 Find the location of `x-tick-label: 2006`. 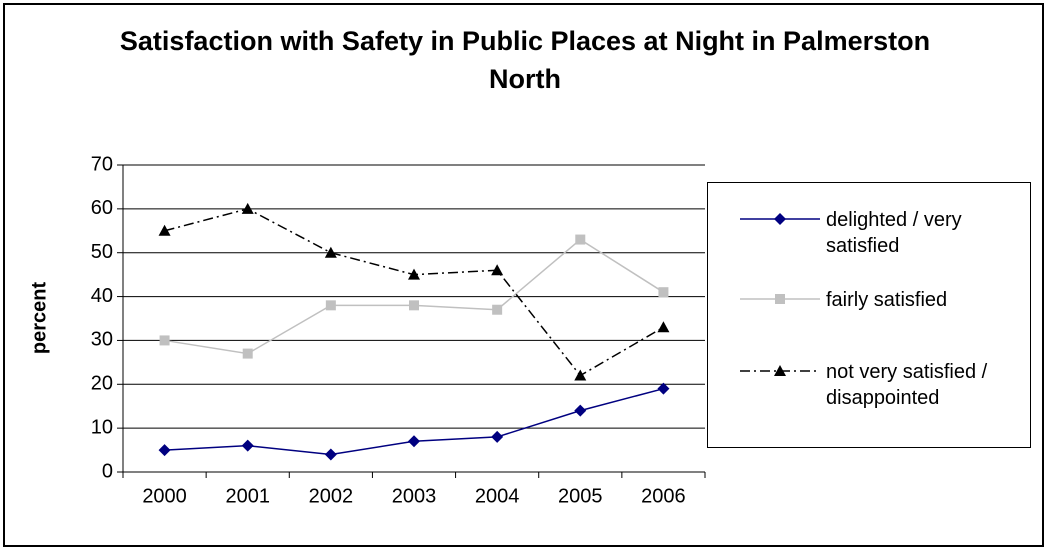

x-tick-label: 2006 is located at coordinates (663, 496).